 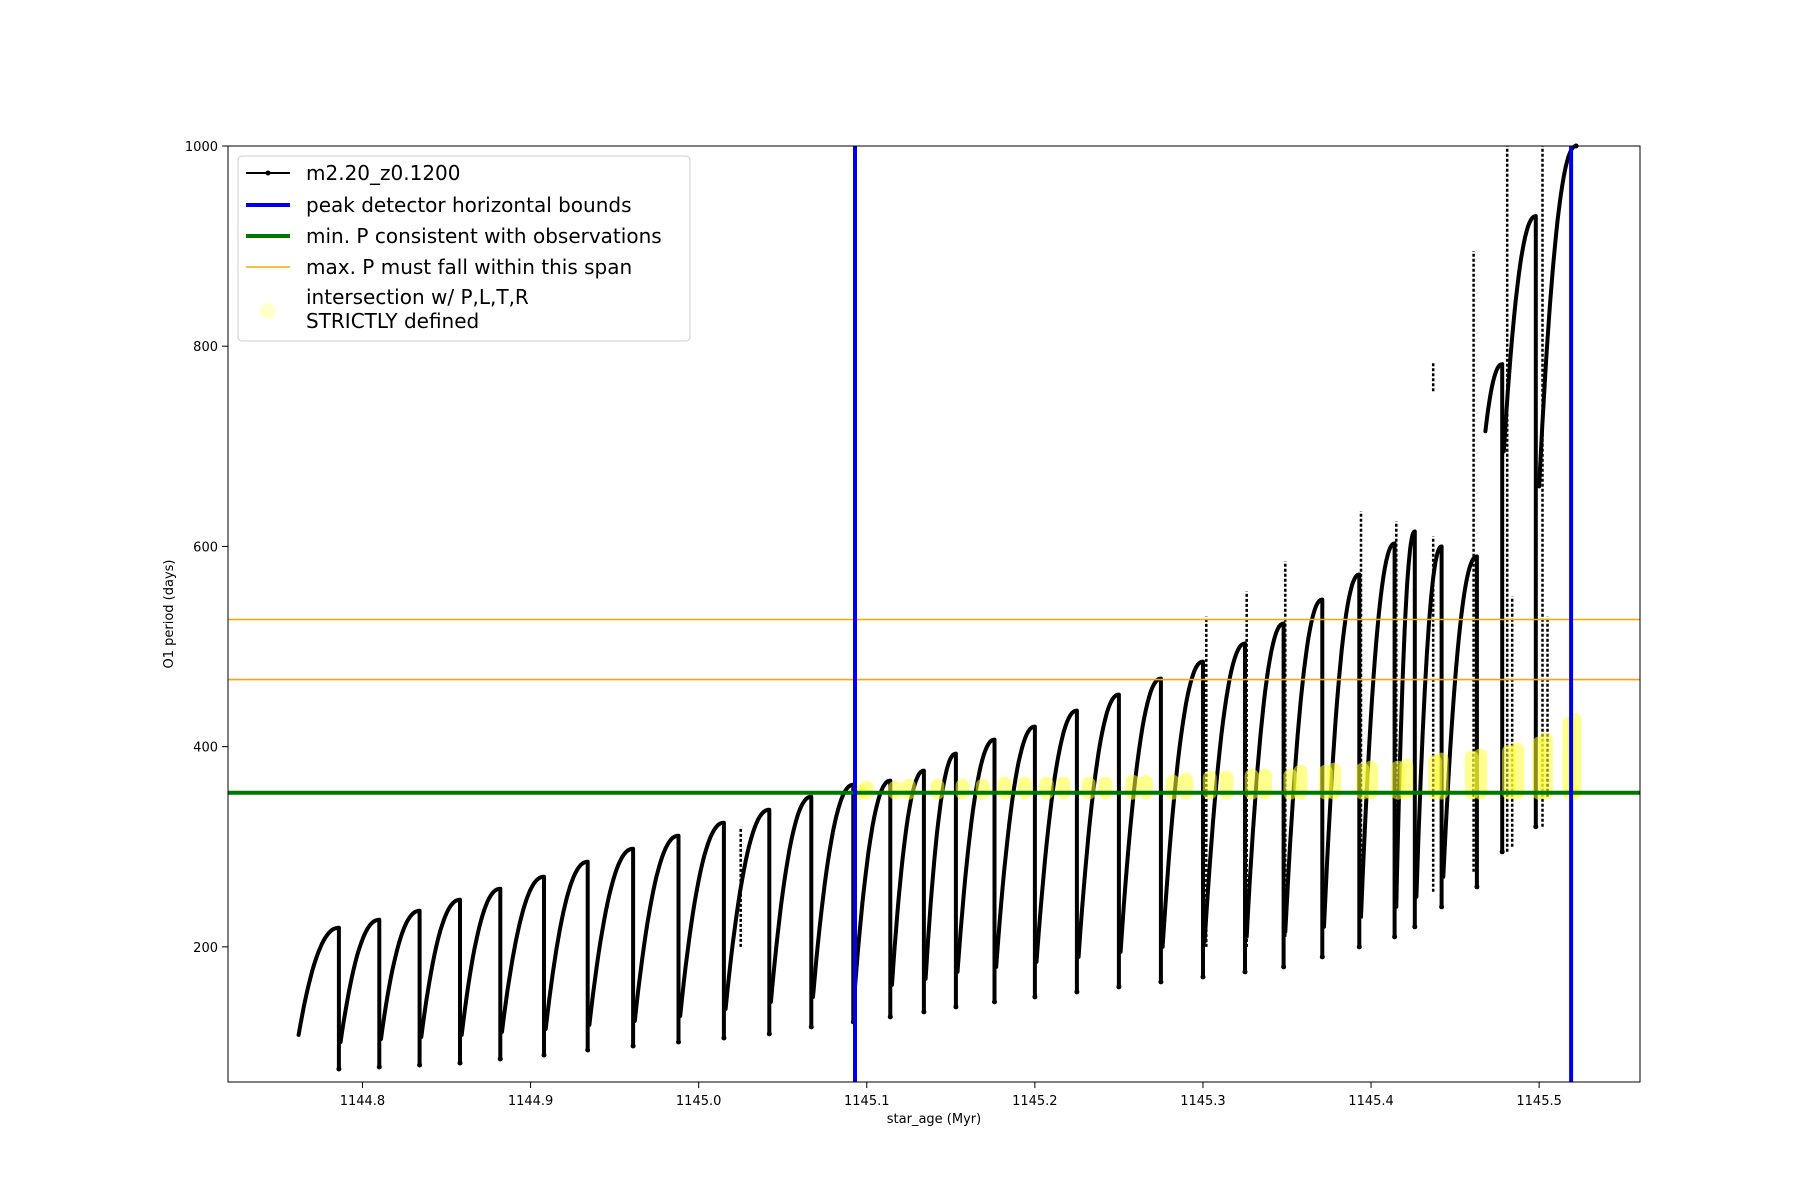 What do you see at coordinates (363, 1101) in the screenshot?
I see `x-tick-label: 1144.8` at bounding box center [363, 1101].